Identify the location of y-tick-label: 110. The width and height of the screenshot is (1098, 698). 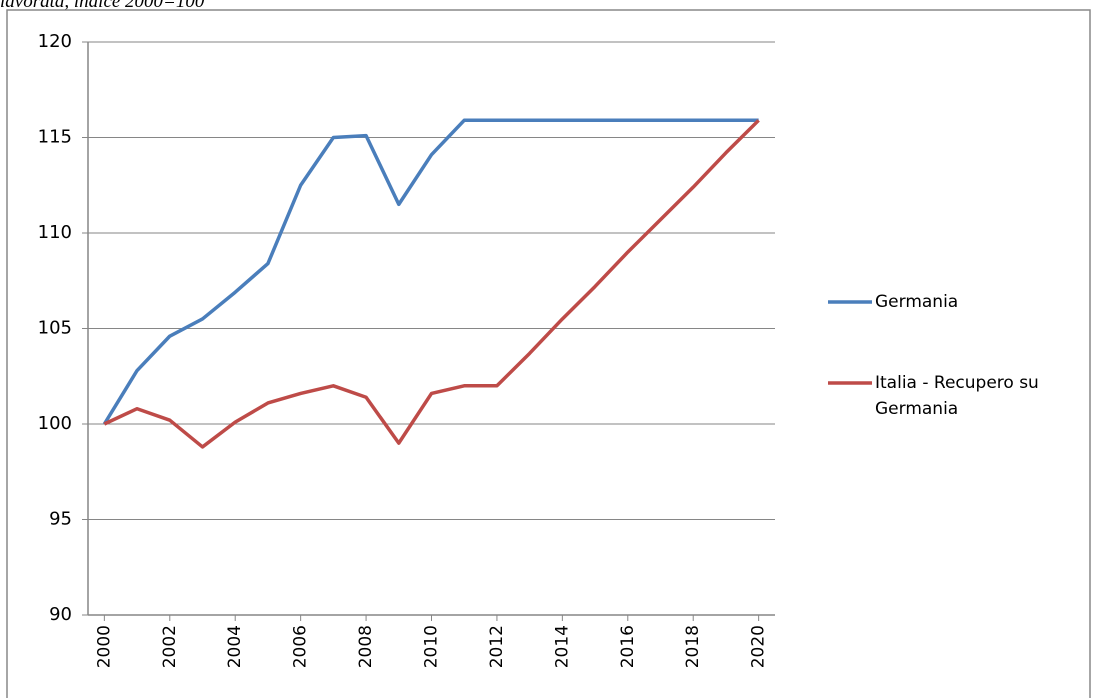
(55, 232).